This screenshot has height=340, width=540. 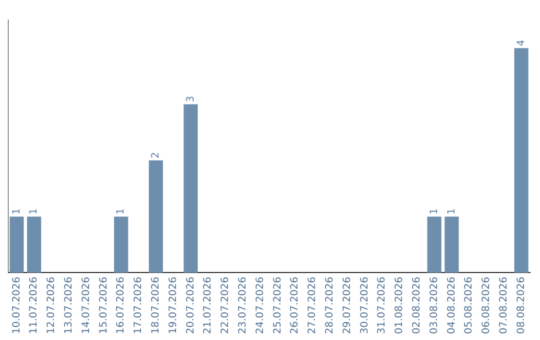 I want to click on x-tick-label: 21.07.2026, so click(x=208, y=305).